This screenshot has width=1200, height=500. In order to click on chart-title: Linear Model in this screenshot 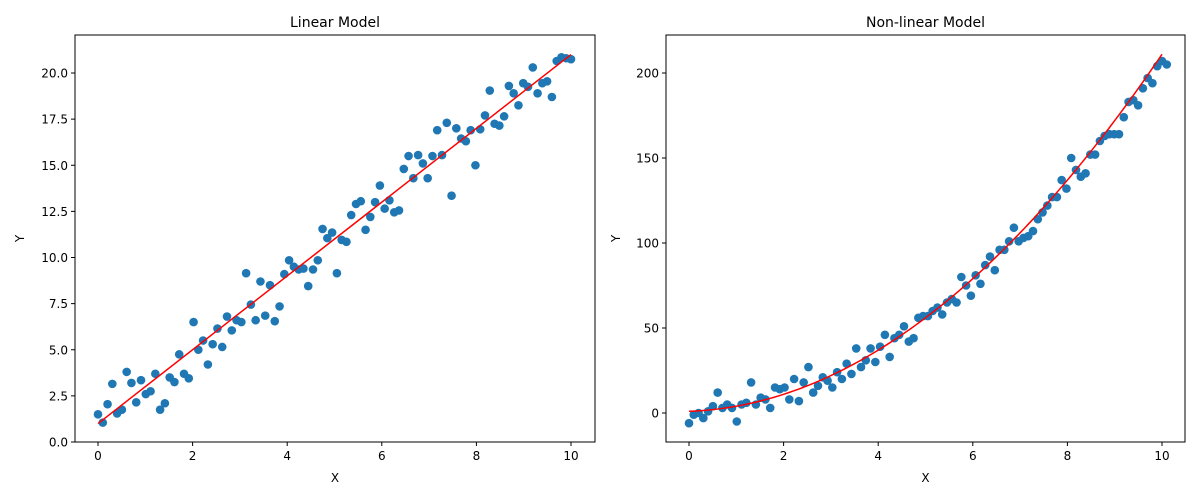, I will do `click(335, 23)`.